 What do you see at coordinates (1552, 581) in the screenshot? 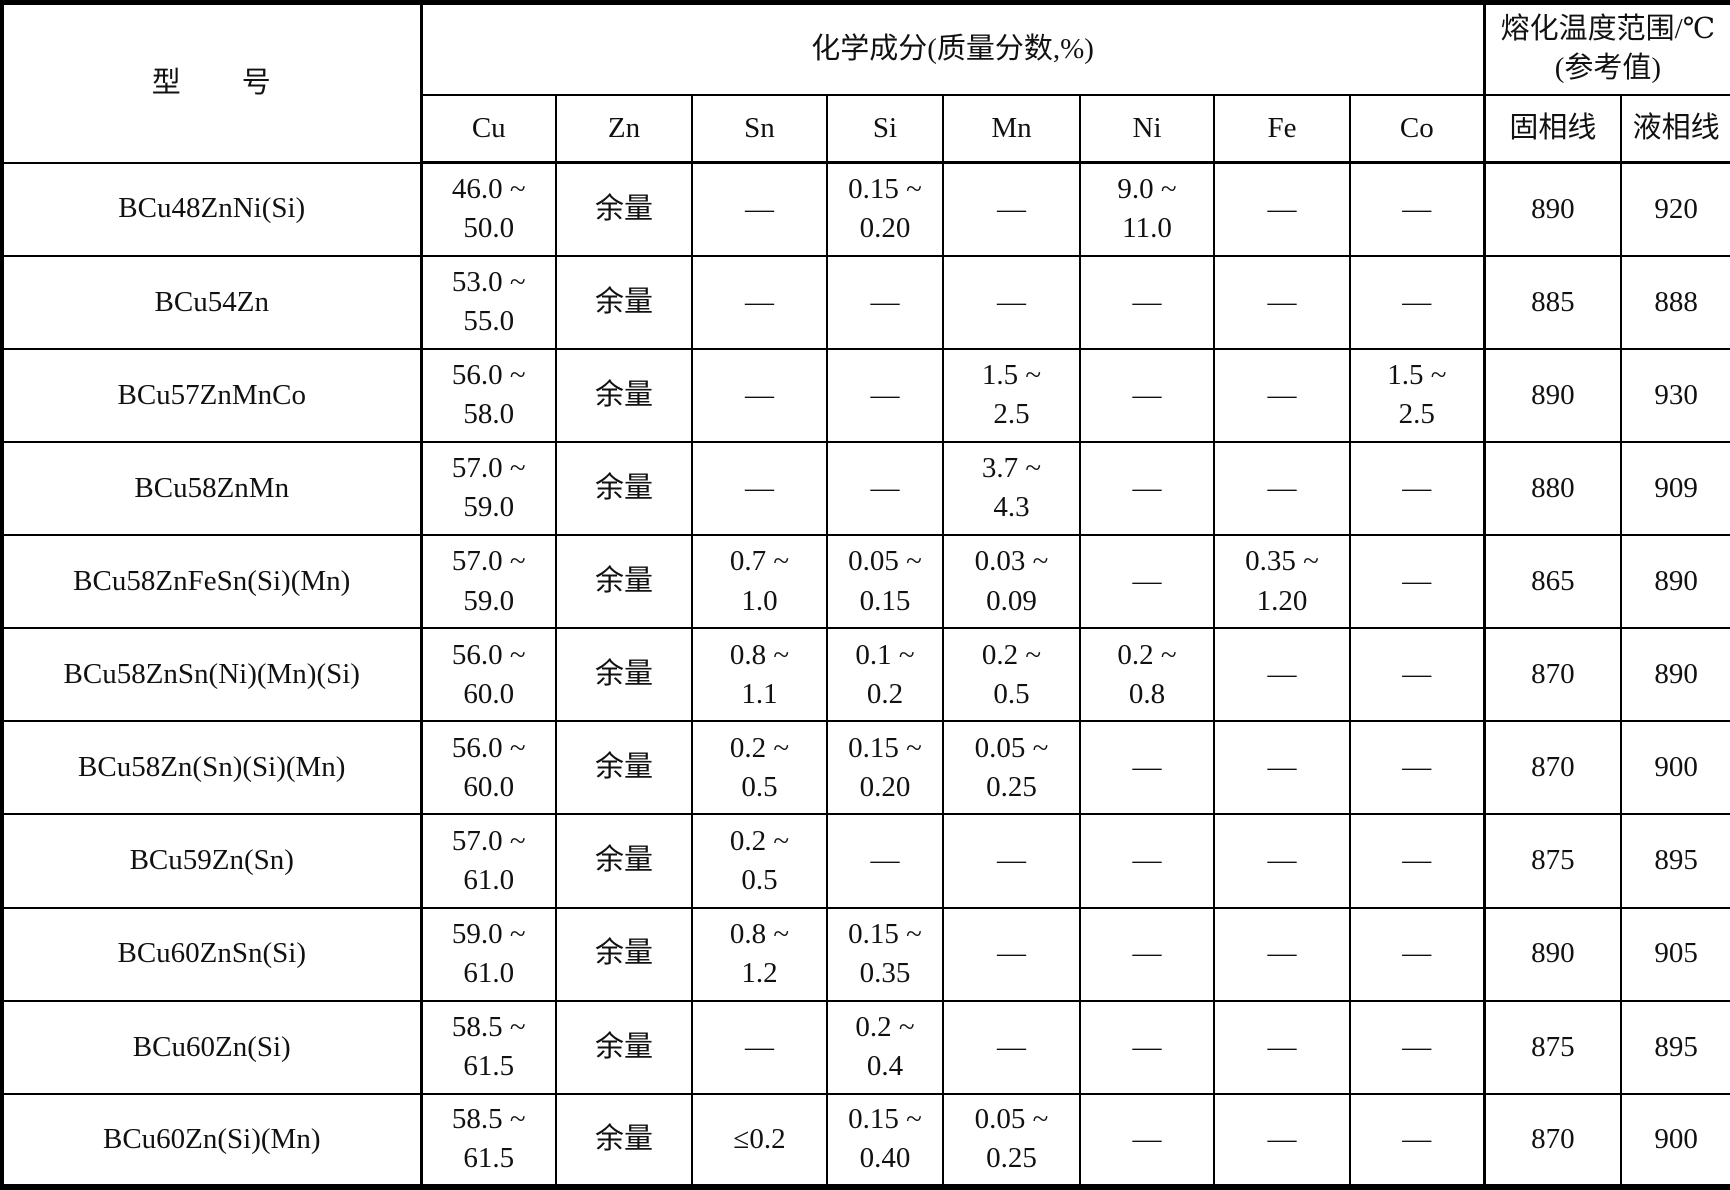
I see `cell-solidus: 865` at bounding box center [1552, 581].